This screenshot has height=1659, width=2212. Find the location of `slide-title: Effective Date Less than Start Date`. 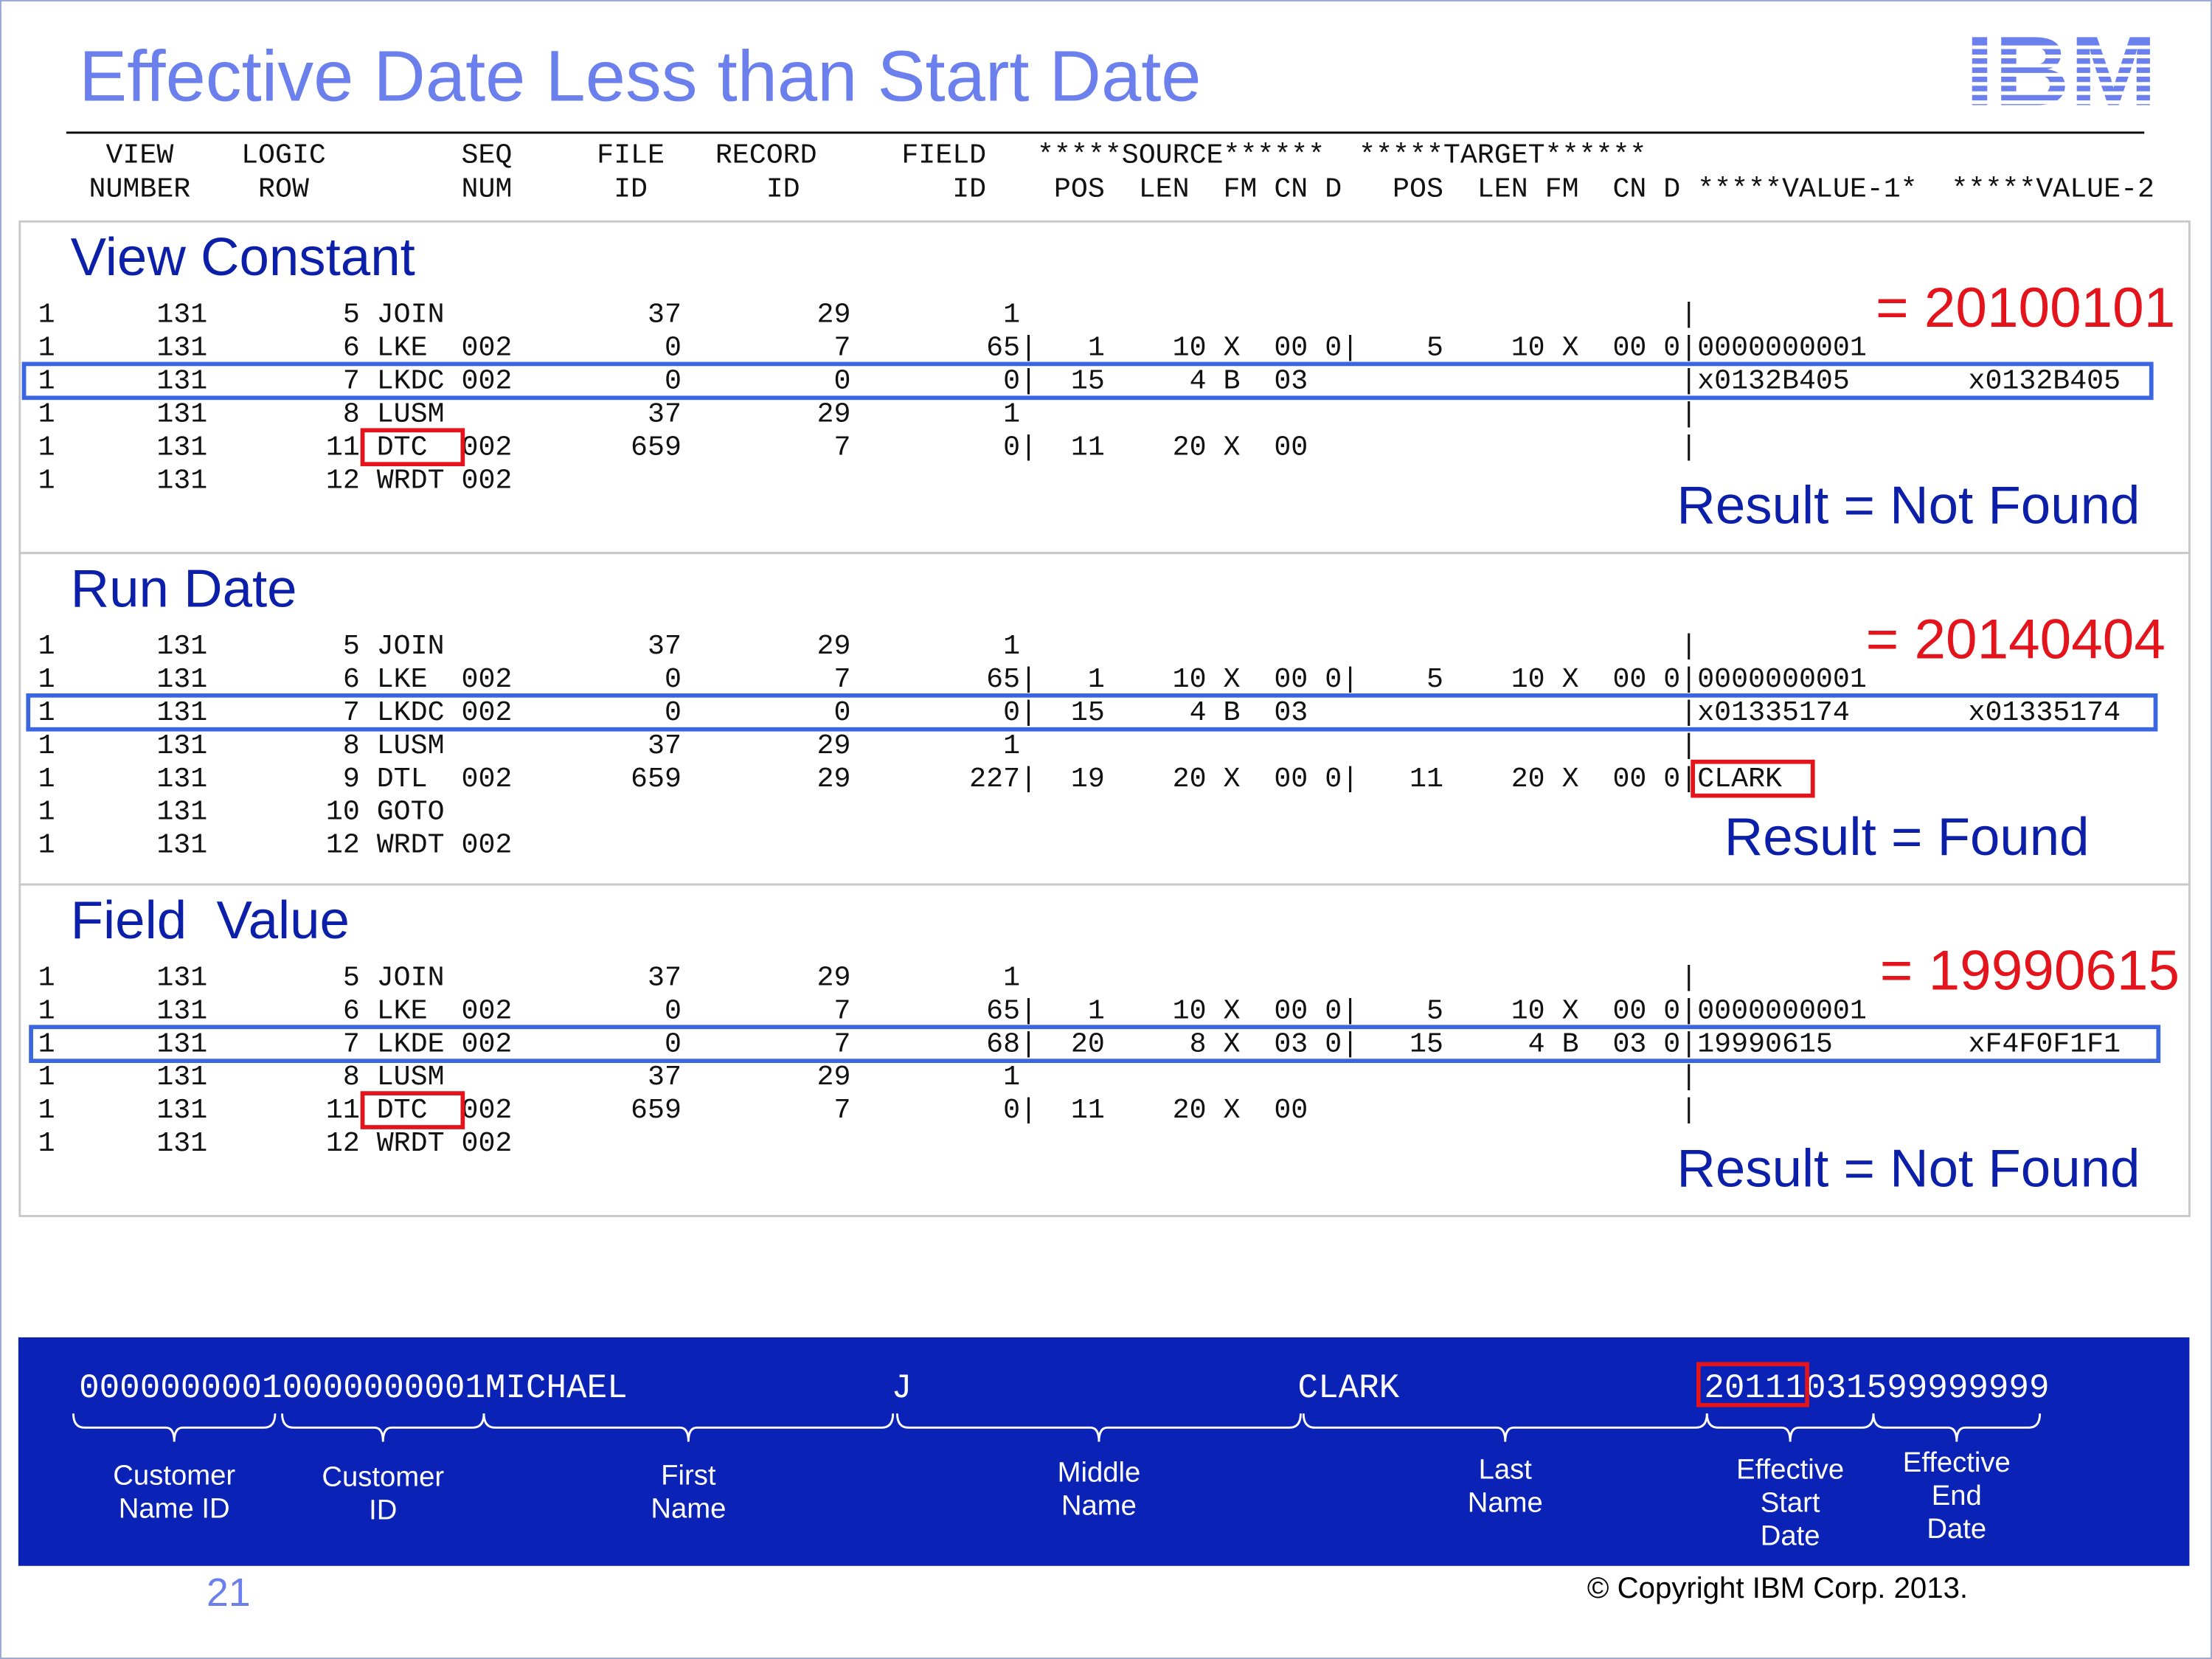

slide-title: Effective Date Less than Start Date is located at coordinates (640, 76).